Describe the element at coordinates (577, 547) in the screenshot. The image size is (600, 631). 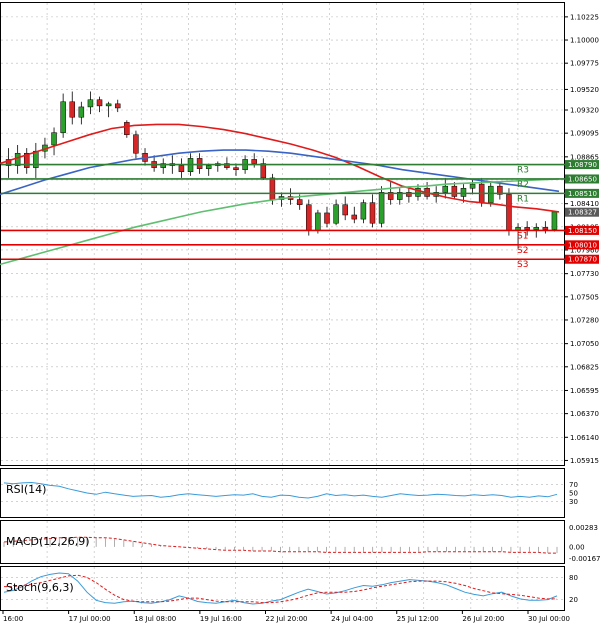
I see `oscillator-tick-label: 0.00` at that location.